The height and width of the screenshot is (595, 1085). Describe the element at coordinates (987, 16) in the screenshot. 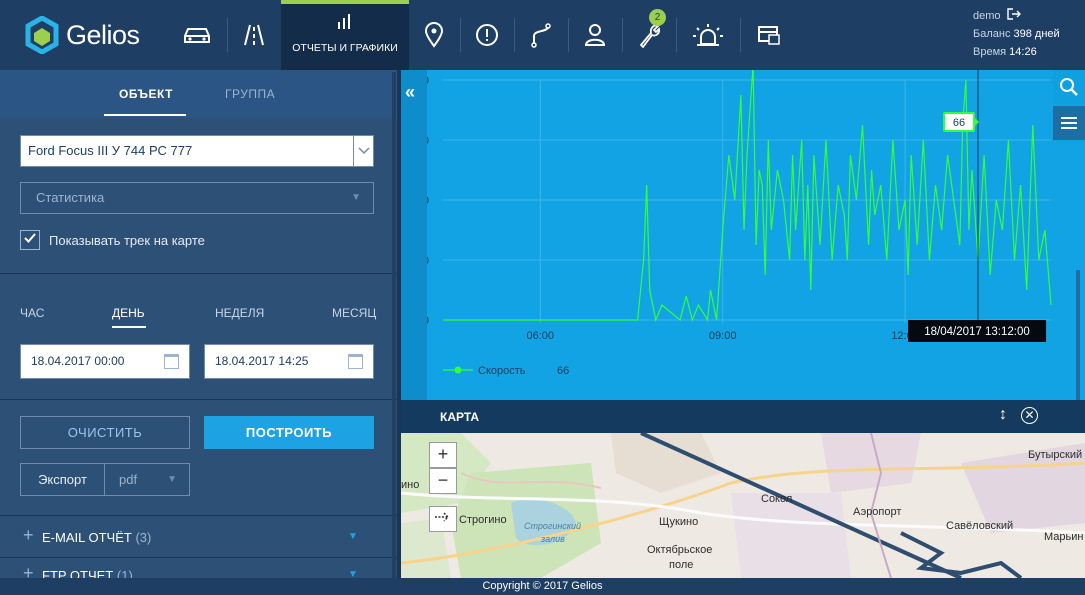

I see `username: demo` at that location.